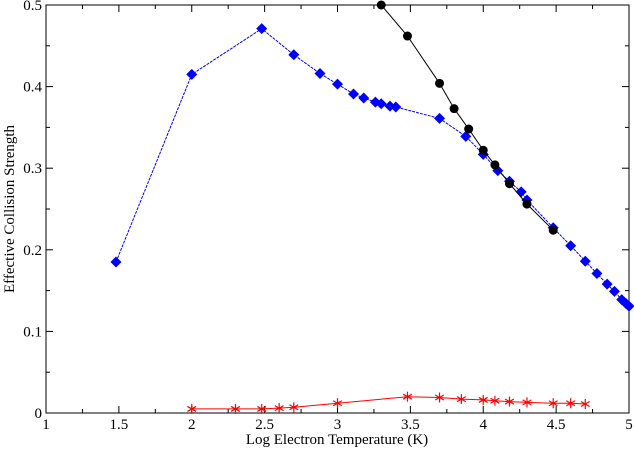 This screenshot has height=451, width=634. What do you see at coordinates (32, 251) in the screenshot?
I see `y-tick-label: 0.2` at bounding box center [32, 251].